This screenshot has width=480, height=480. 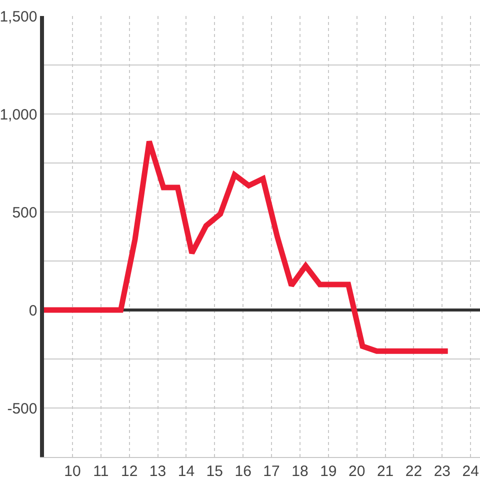 I want to click on x-tick-label: 18, so click(x=300, y=471).